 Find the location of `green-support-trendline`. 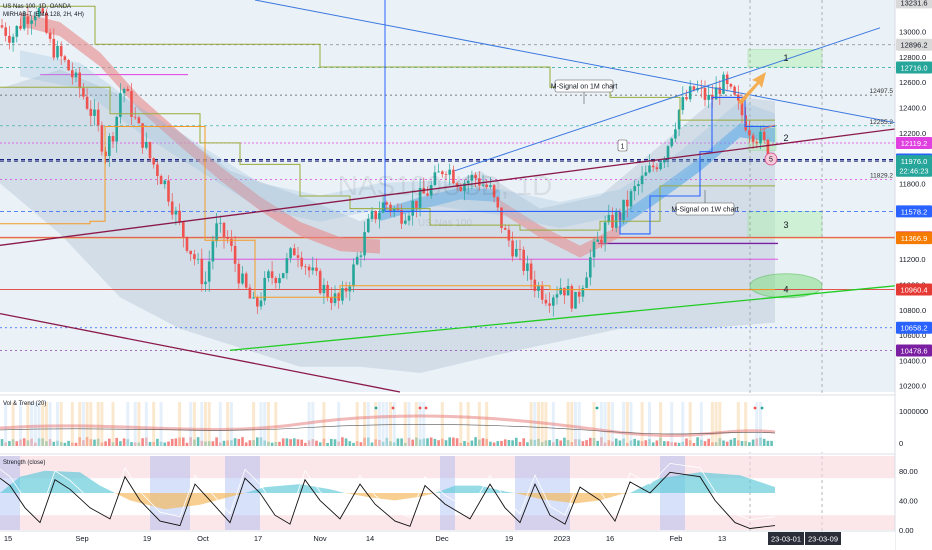

green-support-trendline is located at coordinates (562, 318).